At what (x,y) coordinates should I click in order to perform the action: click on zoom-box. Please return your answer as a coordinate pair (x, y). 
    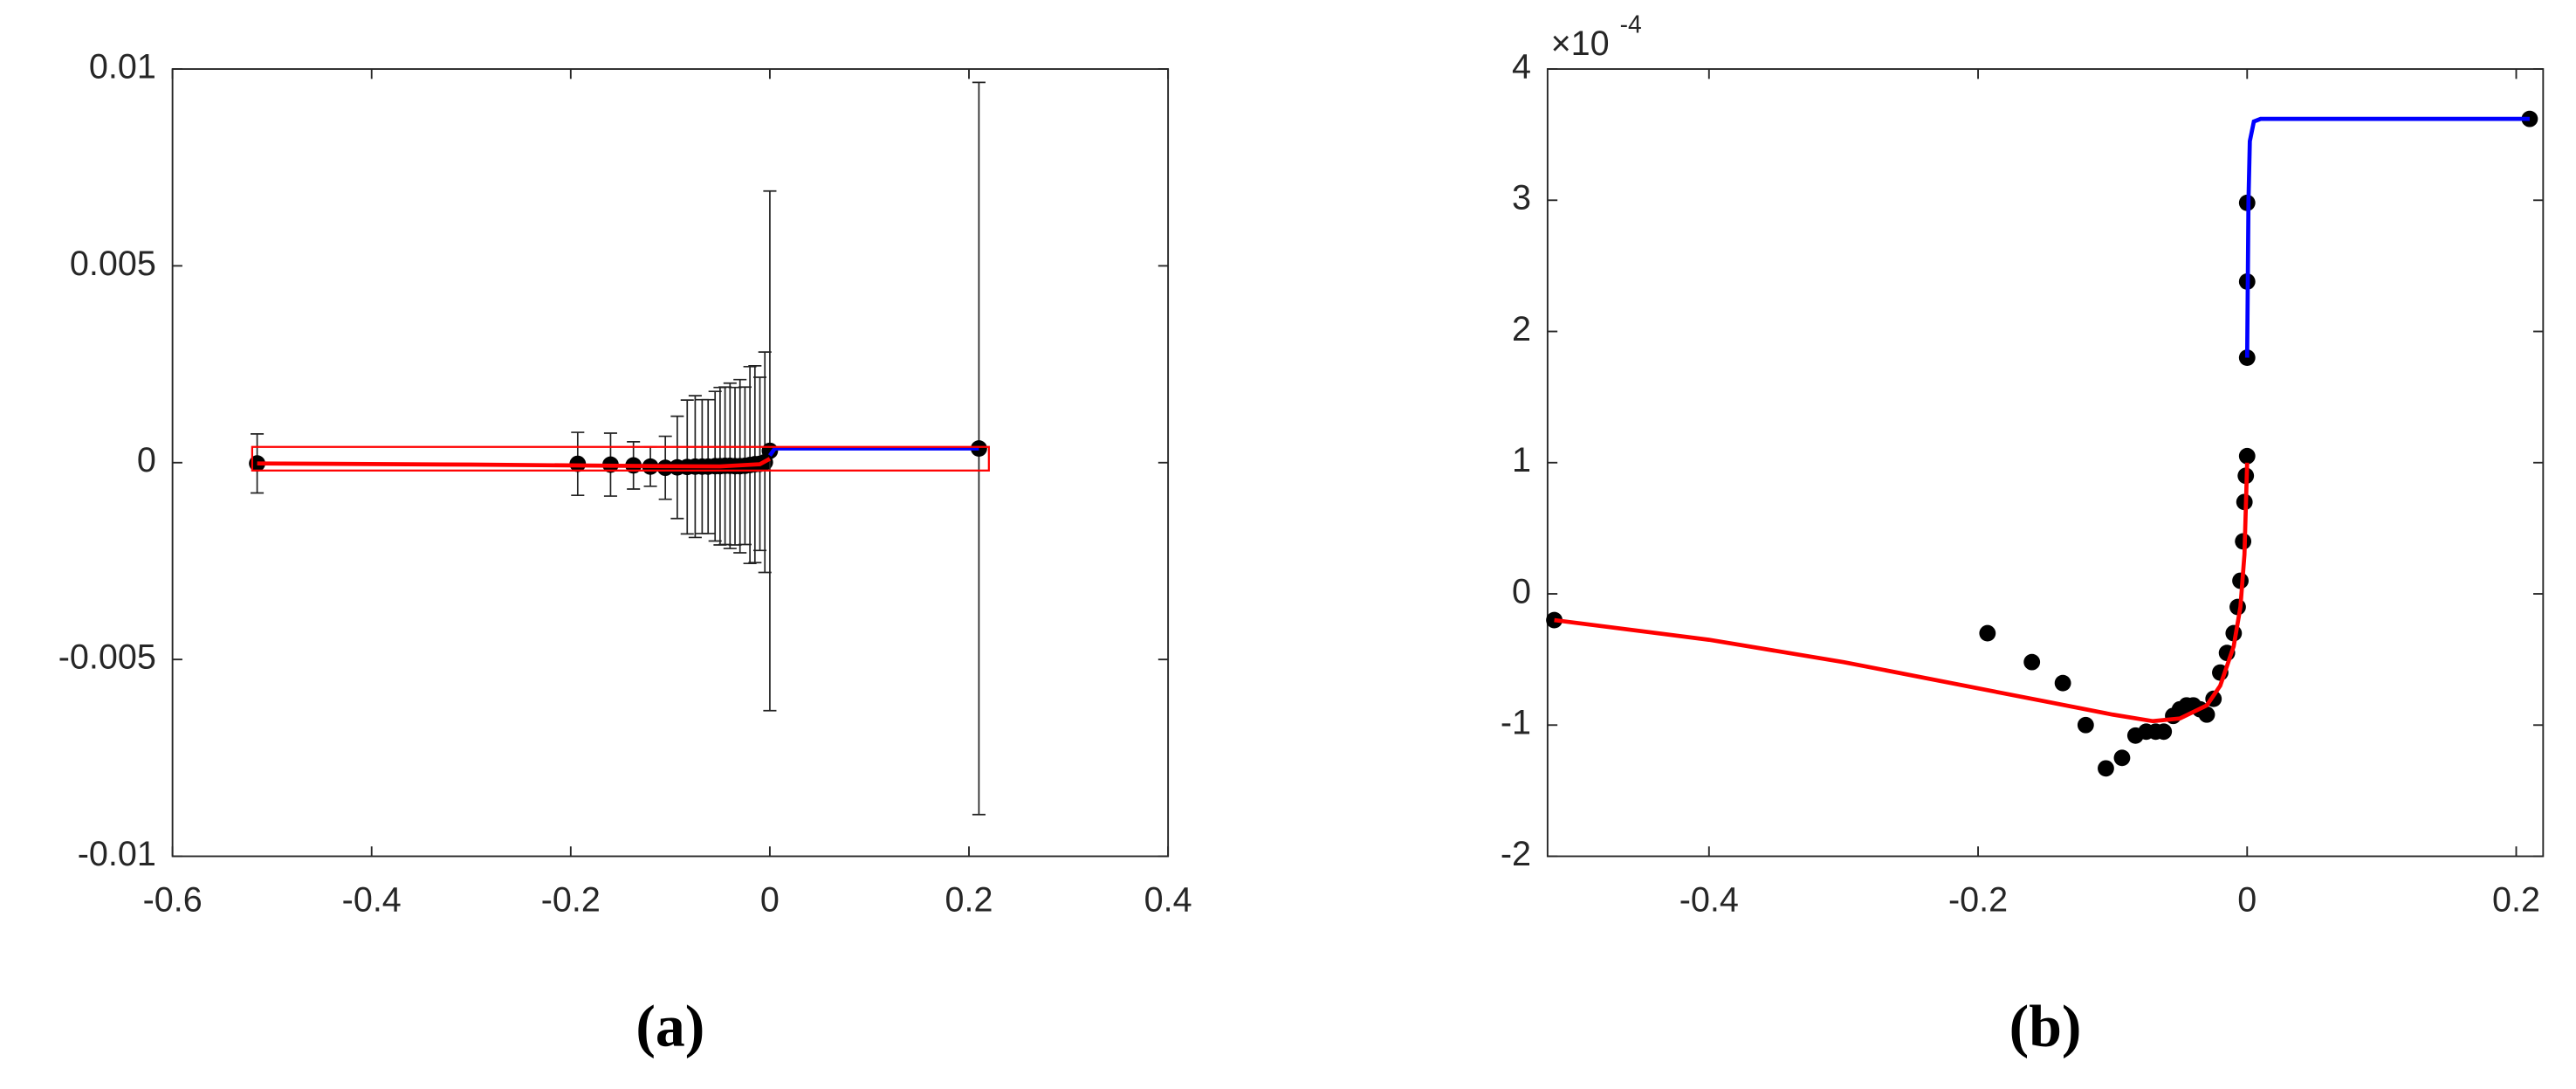
    Looking at the image, I should click on (620, 458).